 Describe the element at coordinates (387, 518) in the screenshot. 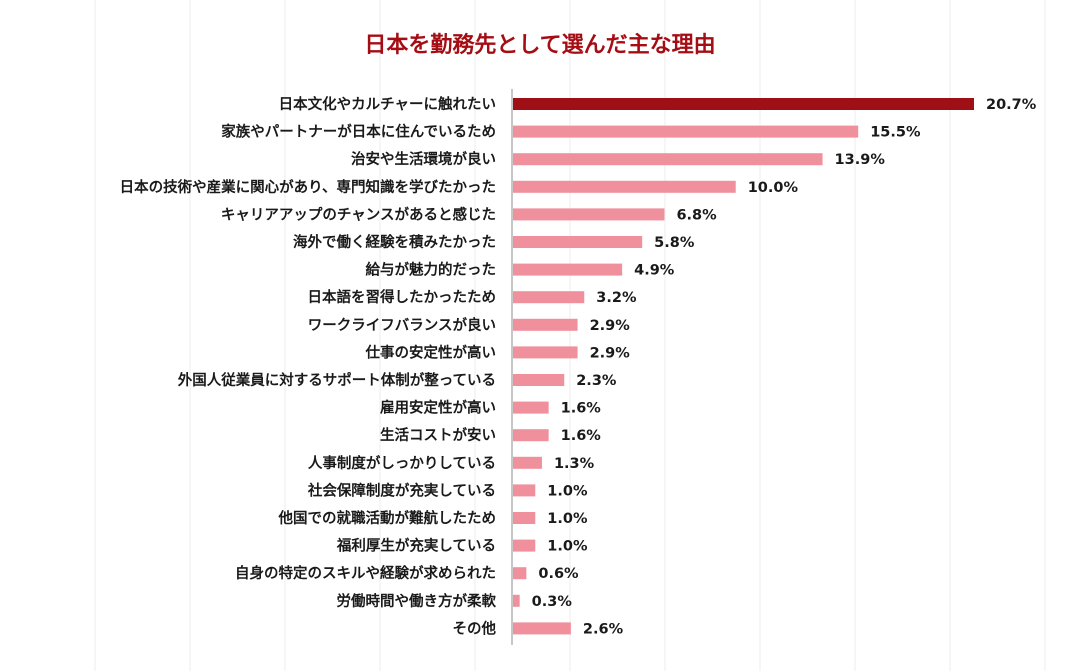

I see `category-label: 他国での就職活動が難航したため` at that location.